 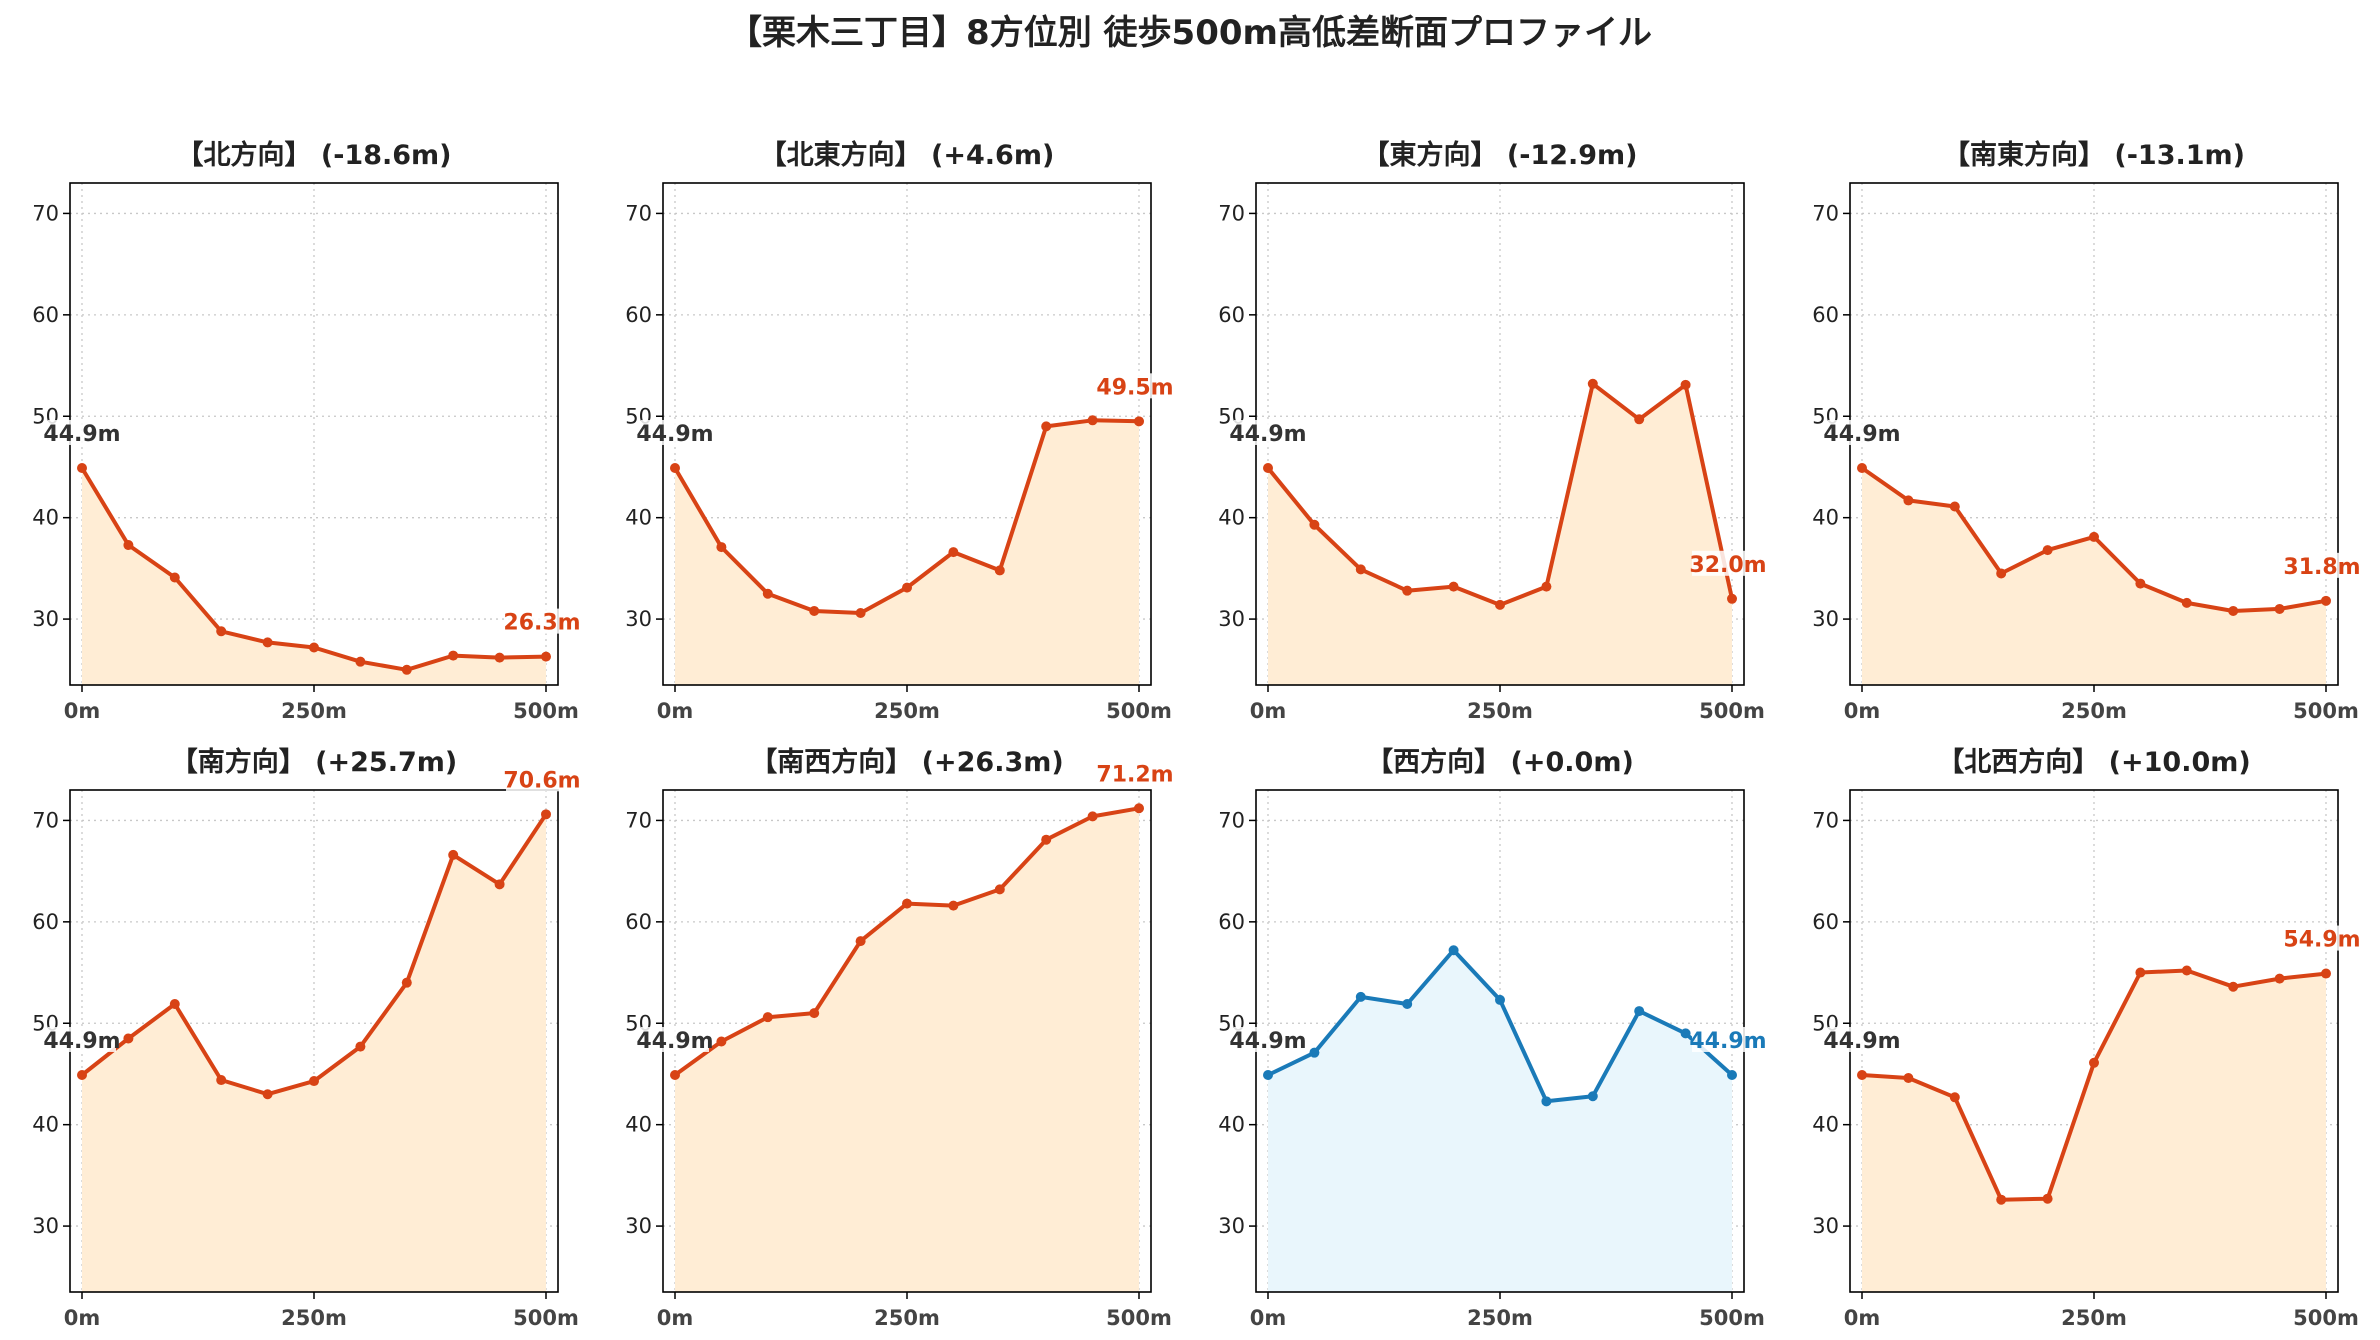 I want to click on end-label: 44.9m, so click(x=1727, y=1041).